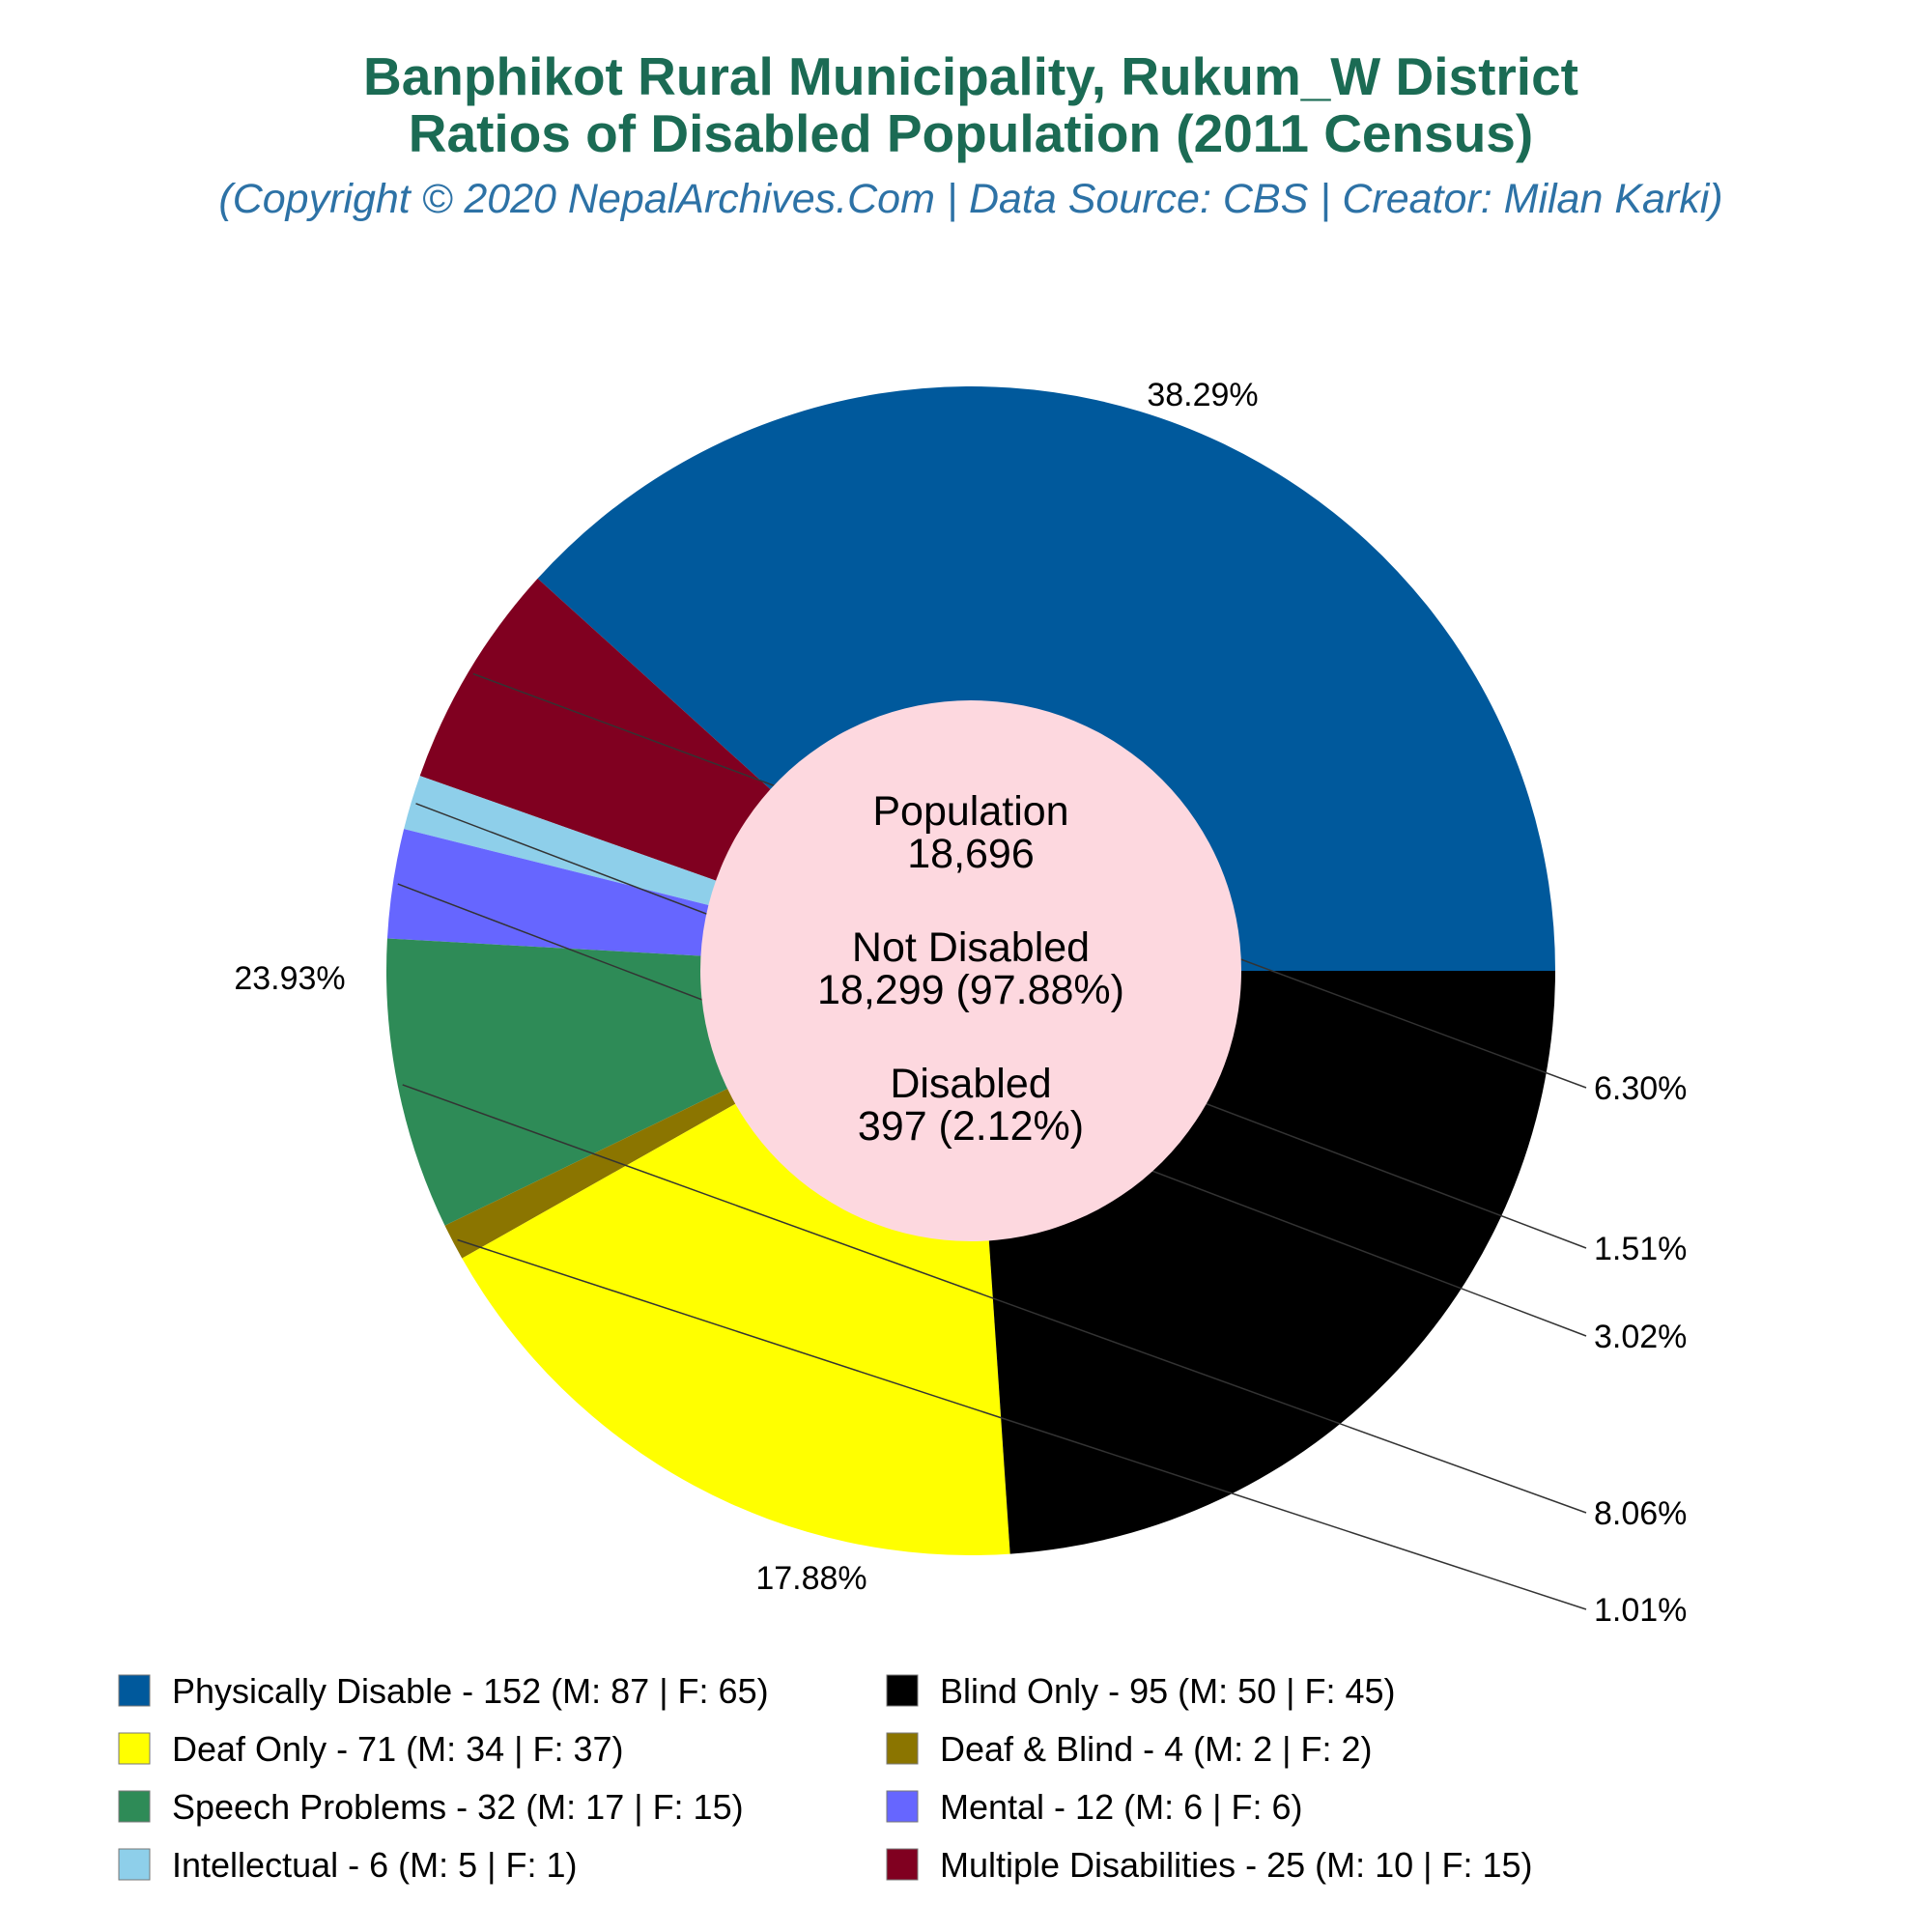  I want to click on slice-percentage-label: 6.30%, so click(1640, 1088).